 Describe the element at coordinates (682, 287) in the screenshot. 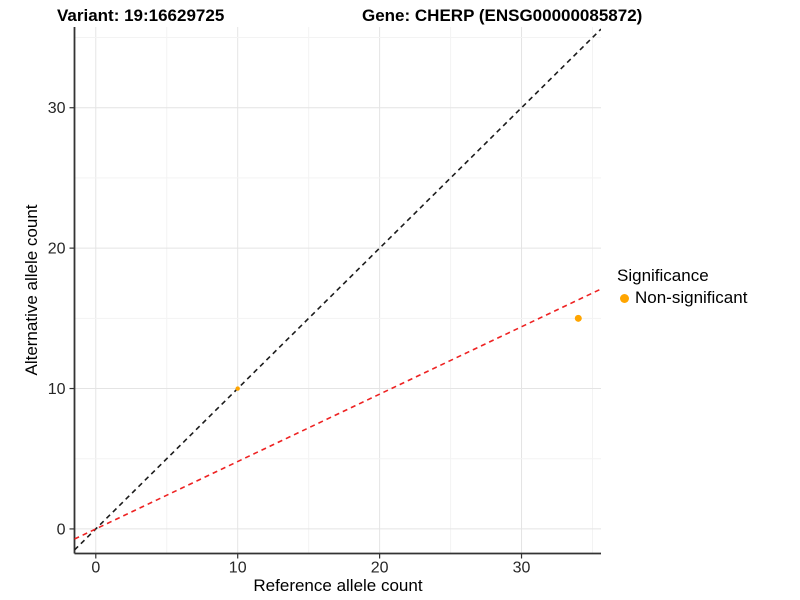

I see `legend: Significance Non-significant` at that location.